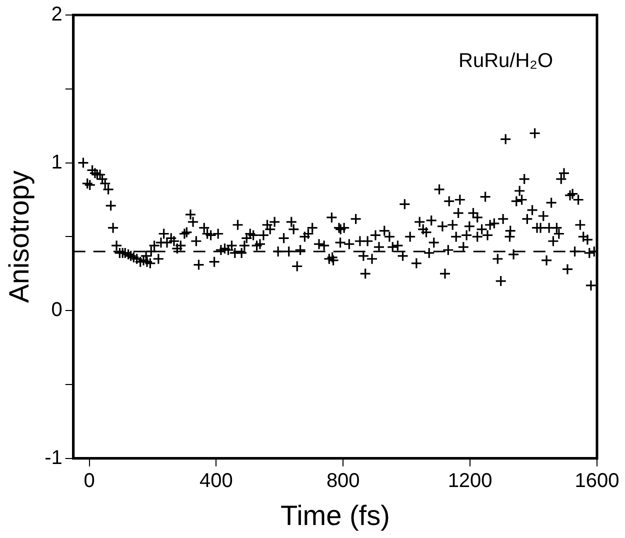 The height and width of the screenshot is (538, 625). What do you see at coordinates (56, 162) in the screenshot?
I see `y-tick-label: 1` at bounding box center [56, 162].